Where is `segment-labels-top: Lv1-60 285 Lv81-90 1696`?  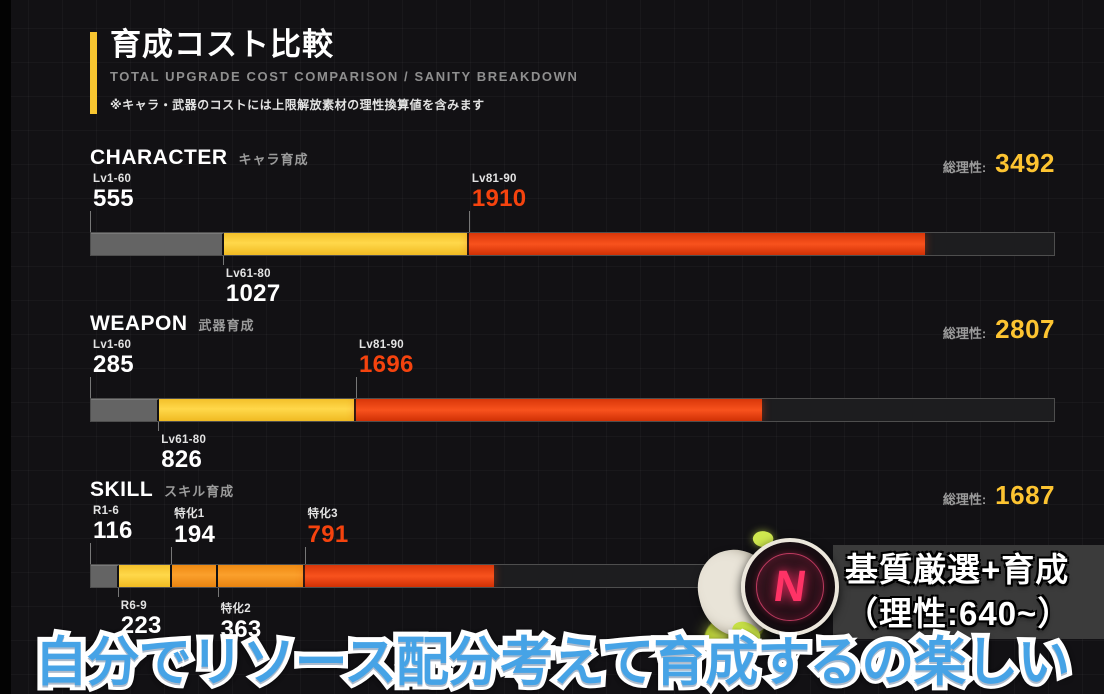
segment-labels-top: Lv1-60 285 Lv81-90 1696 is located at coordinates (572, 368).